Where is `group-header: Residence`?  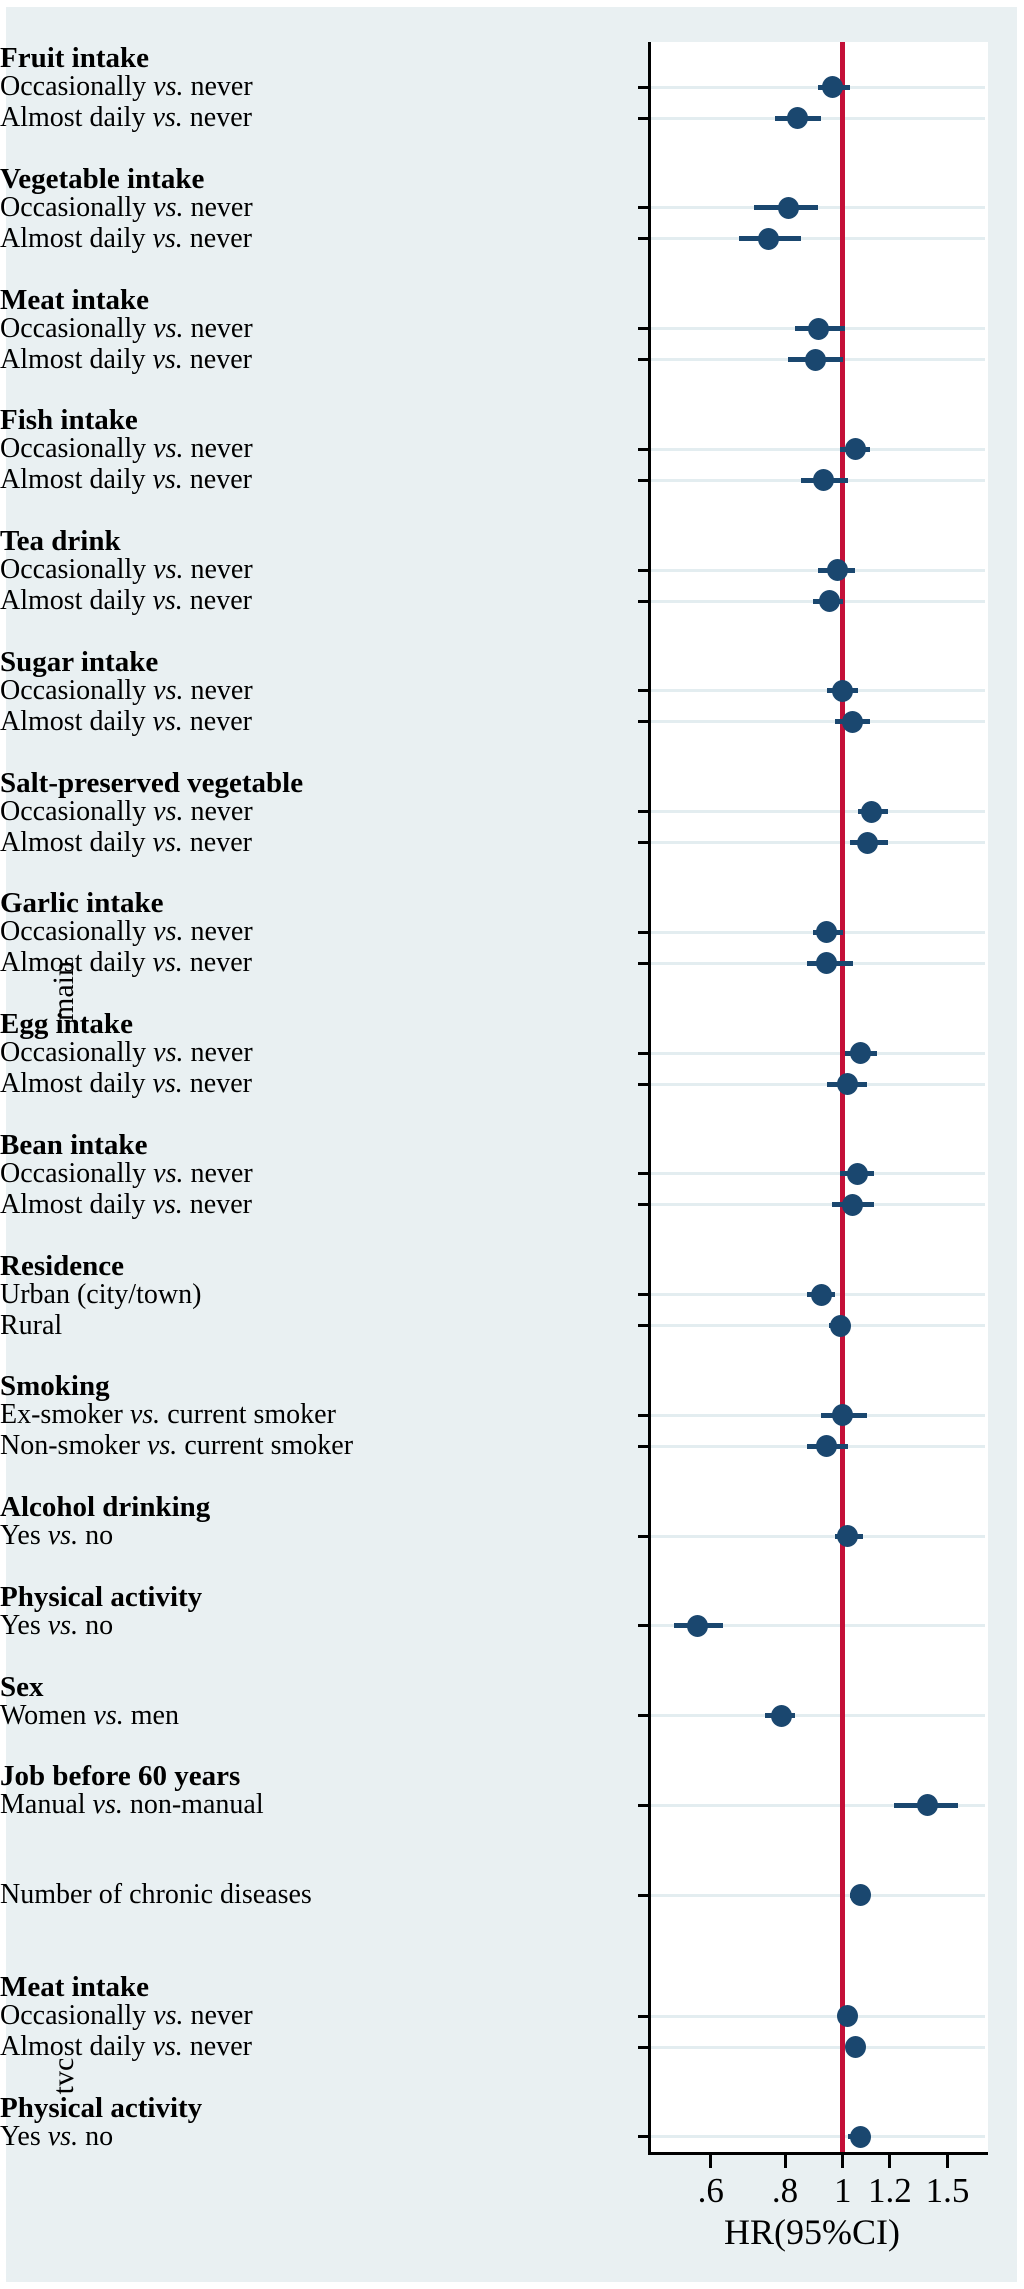
group-header: Residence is located at coordinates (62, 1265).